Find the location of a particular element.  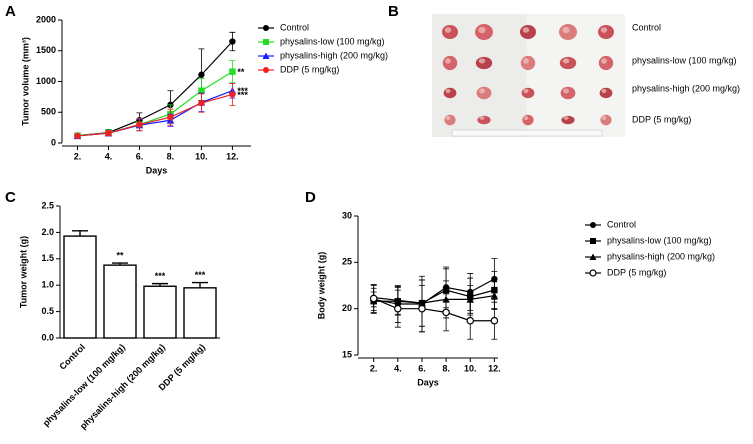

y-tick-label: 2000 is located at coordinates (46, 19).